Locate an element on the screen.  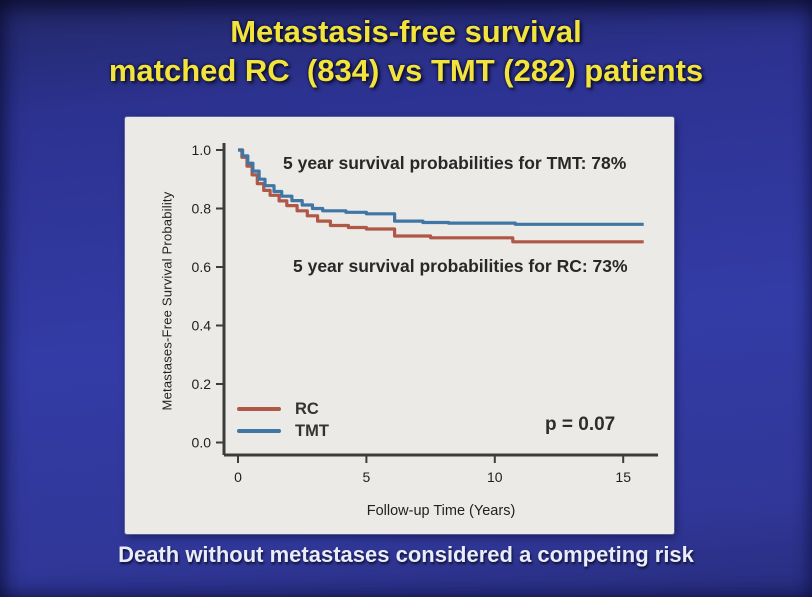
legend-swatch-rc is located at coordinates (259, 409).